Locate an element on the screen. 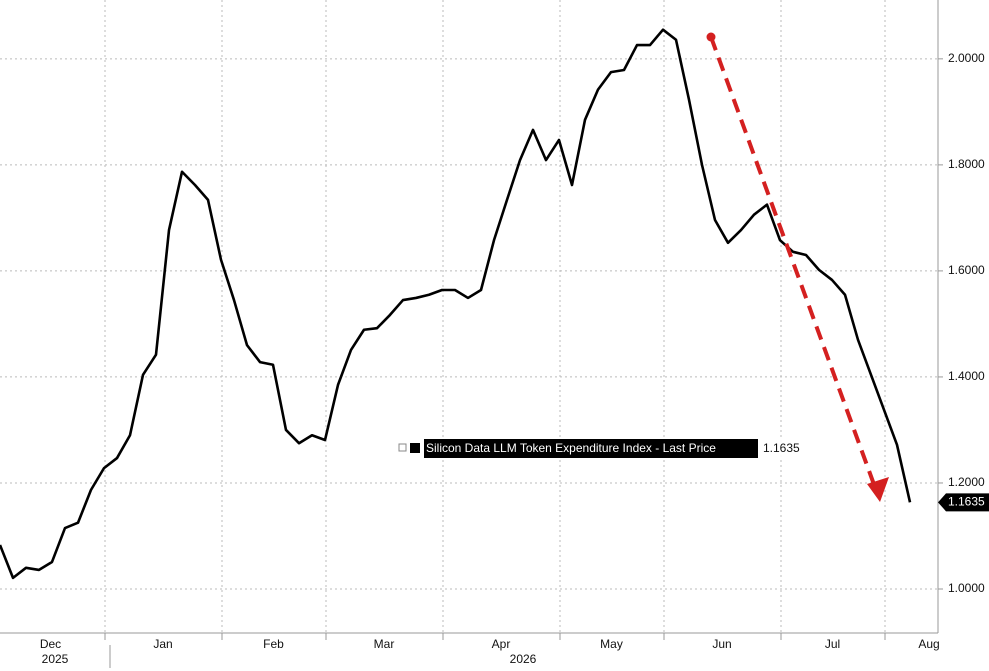  x-tick-label: Mar is located at coordinates (384, 644).